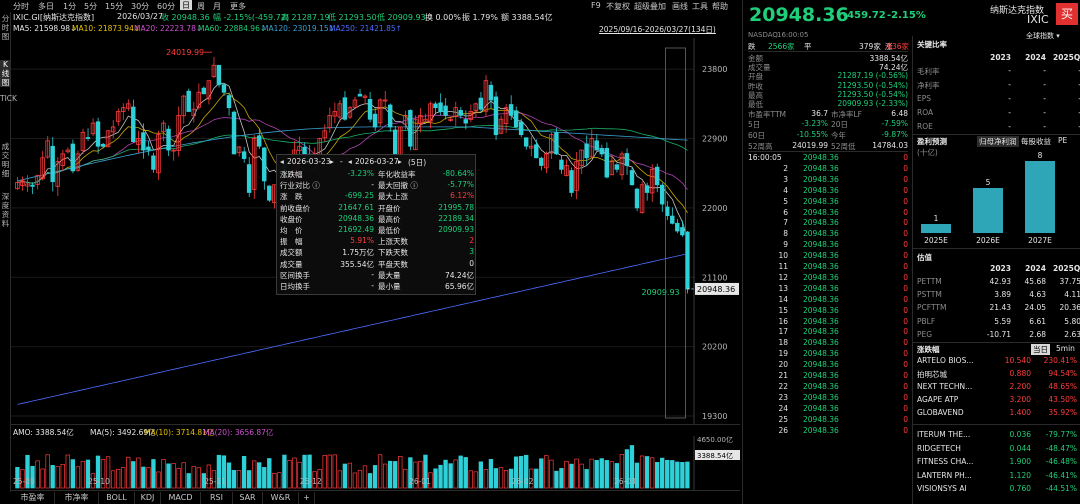  Describe the element at coordinates (114, 6) in the screenshot. I see `period-tab-15min: 15分` at that location.